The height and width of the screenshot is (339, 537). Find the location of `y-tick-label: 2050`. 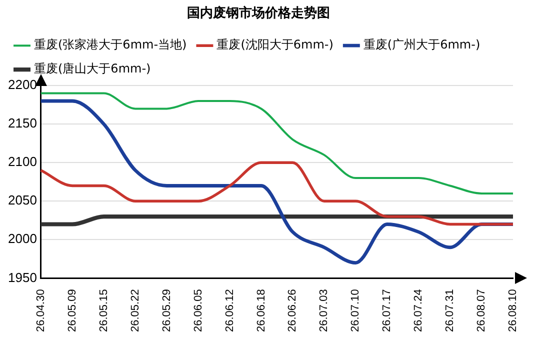

y-tick-label: 2050 is located at coordinates (22, 200).